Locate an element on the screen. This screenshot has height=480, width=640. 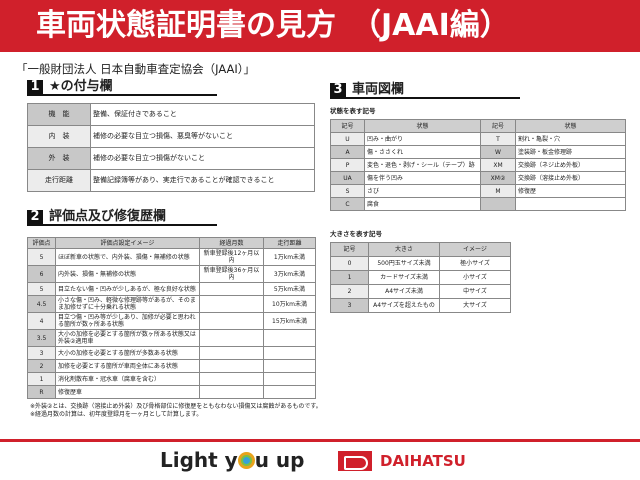
page-title: 車両状態証明書の見方 （JAAI編） is located at coordinates (320, 26).